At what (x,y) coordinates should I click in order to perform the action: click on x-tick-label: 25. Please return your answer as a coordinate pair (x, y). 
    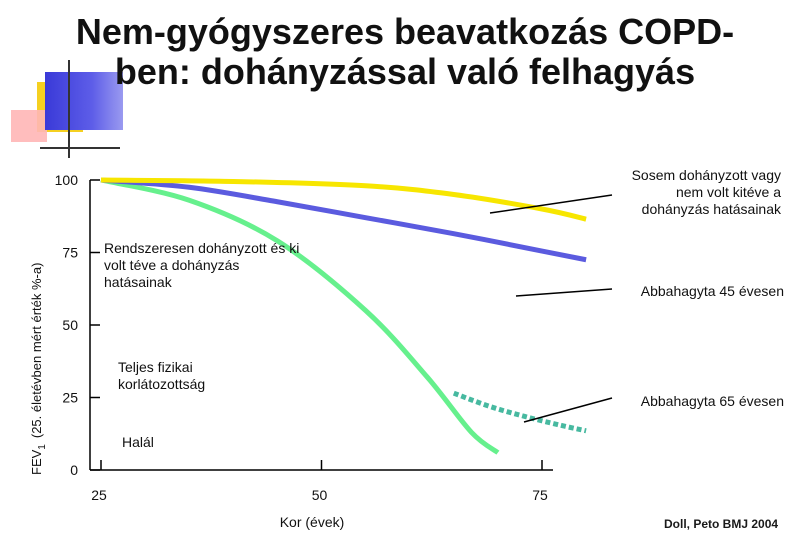
    Looking at the image, I should click on (99, 495).